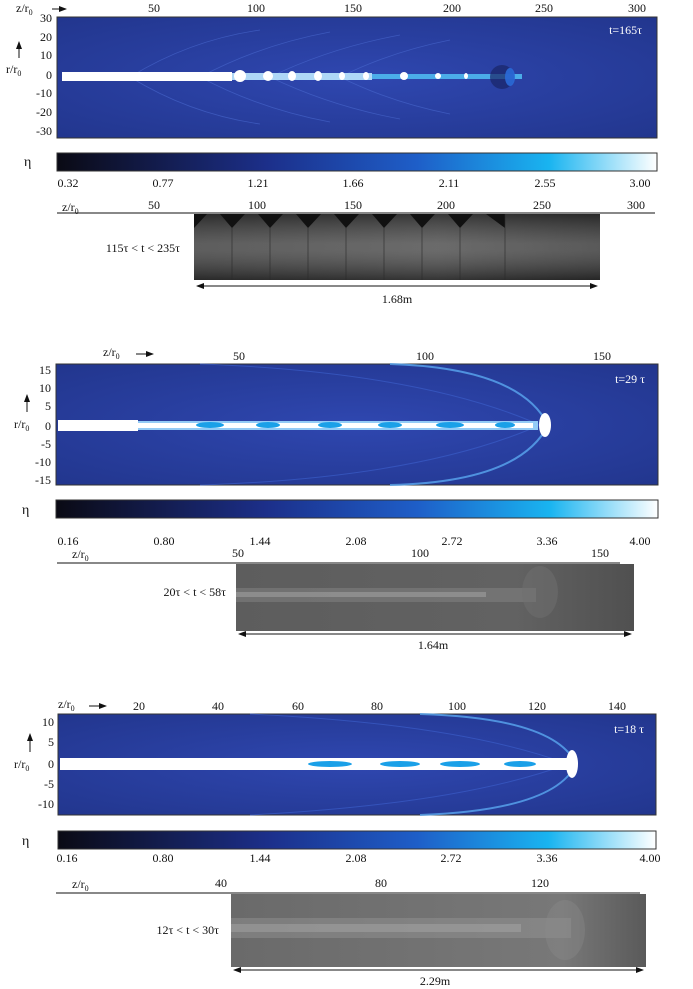  I want to click on cb-tick: 0.16, so click(67, 858).